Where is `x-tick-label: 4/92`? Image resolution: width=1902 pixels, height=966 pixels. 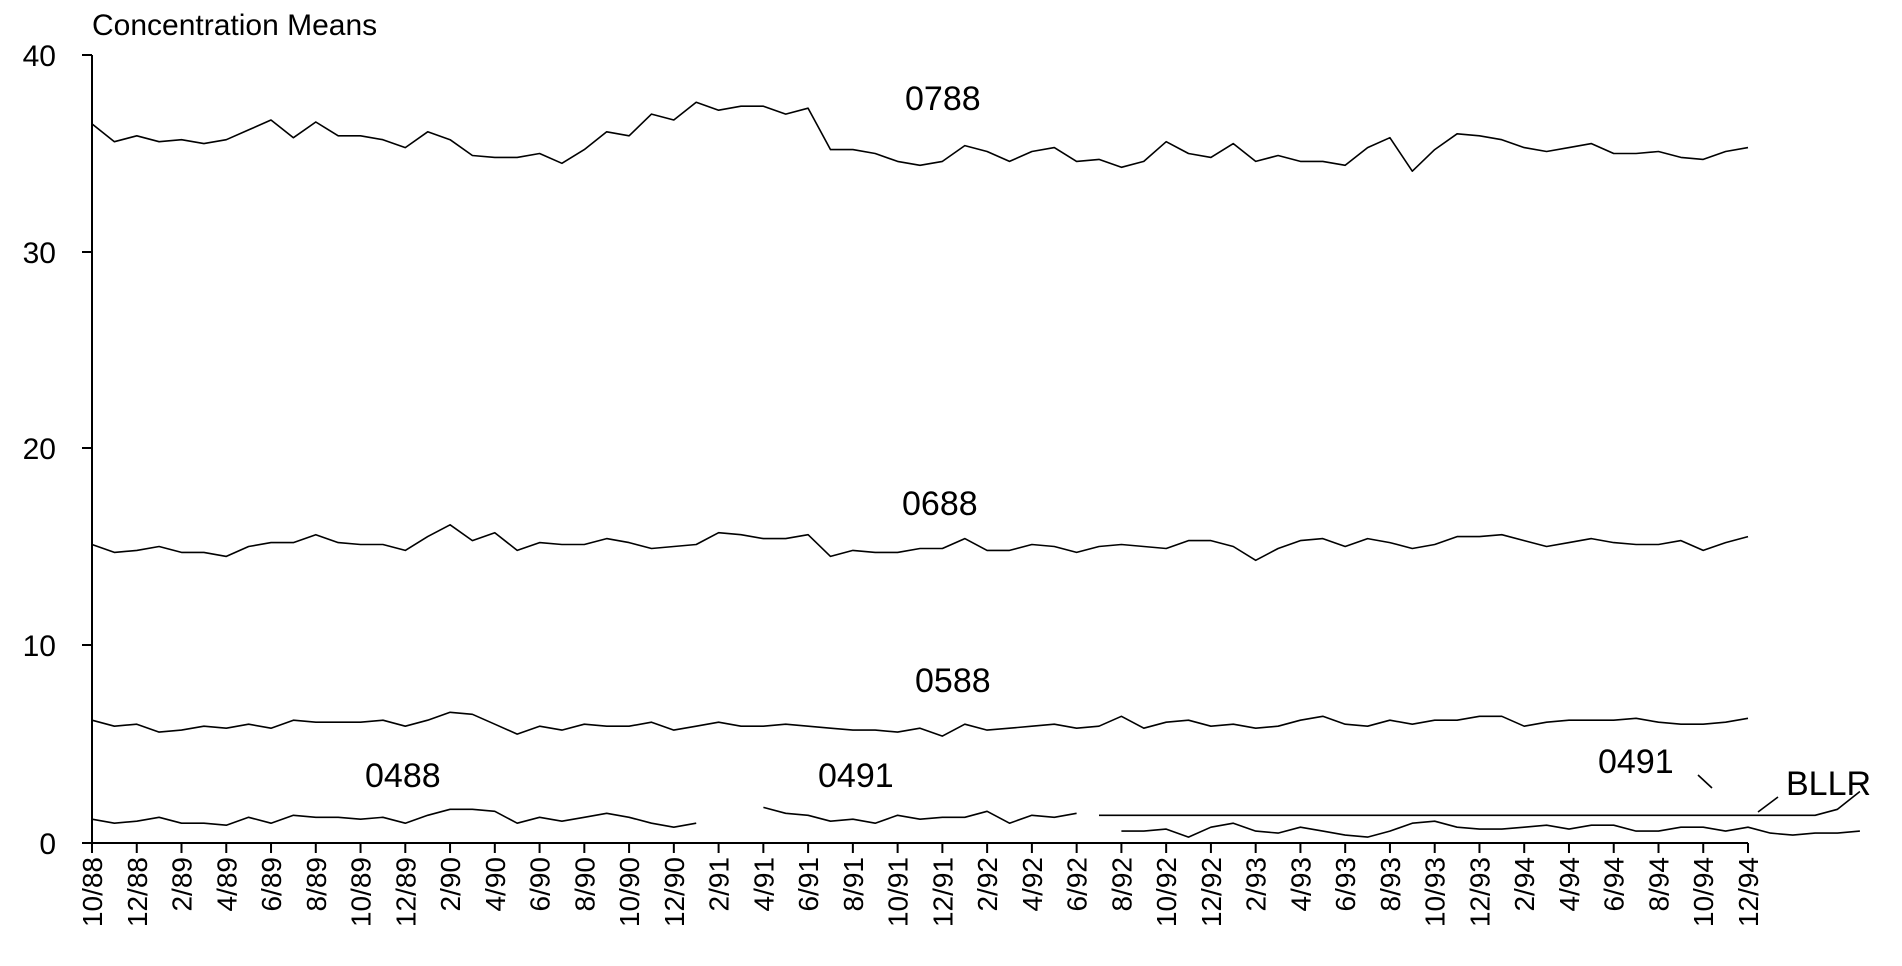
x-tick-label: 4/92 is located at coordinates (1032, 884).